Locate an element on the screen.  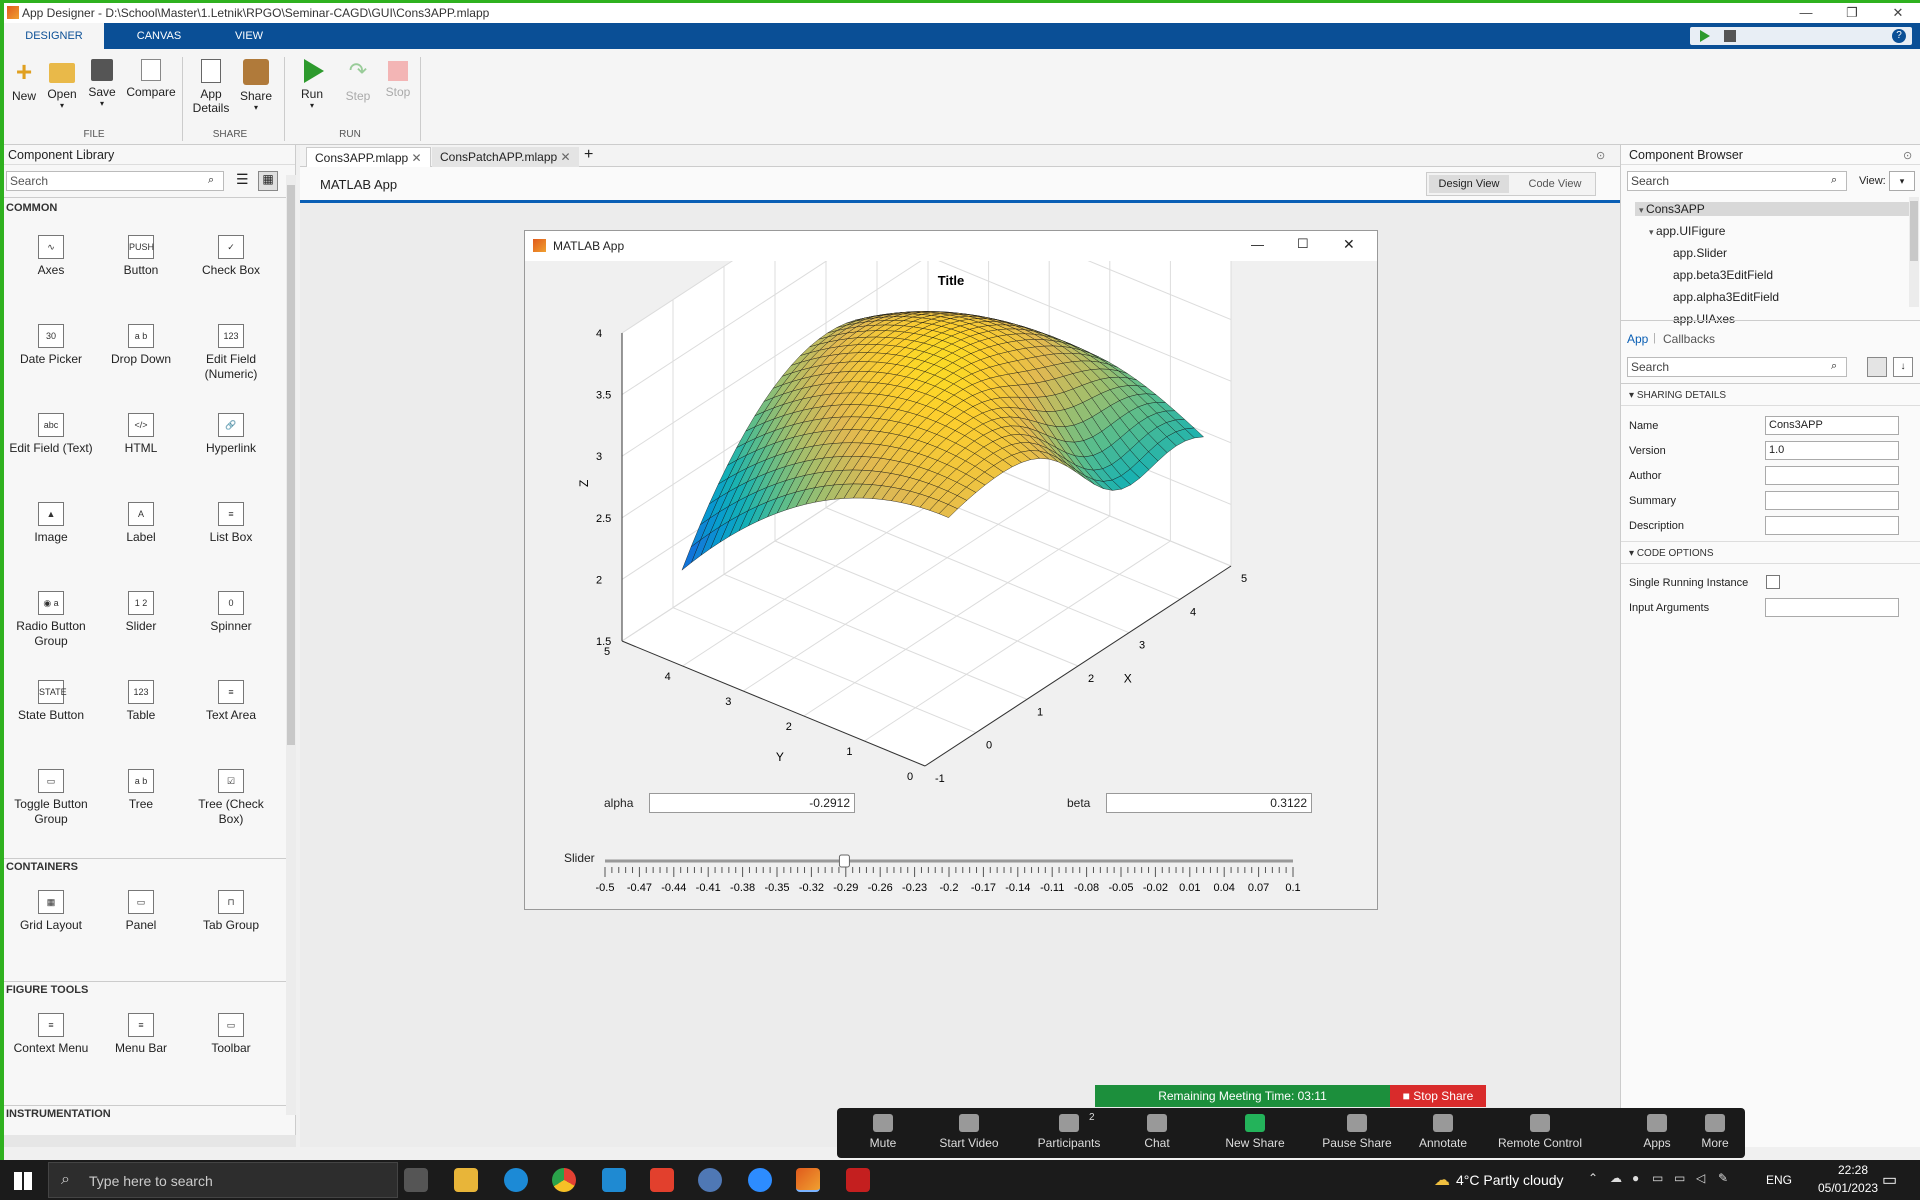
library-search-input: Search is located at coordinates (115, 181).